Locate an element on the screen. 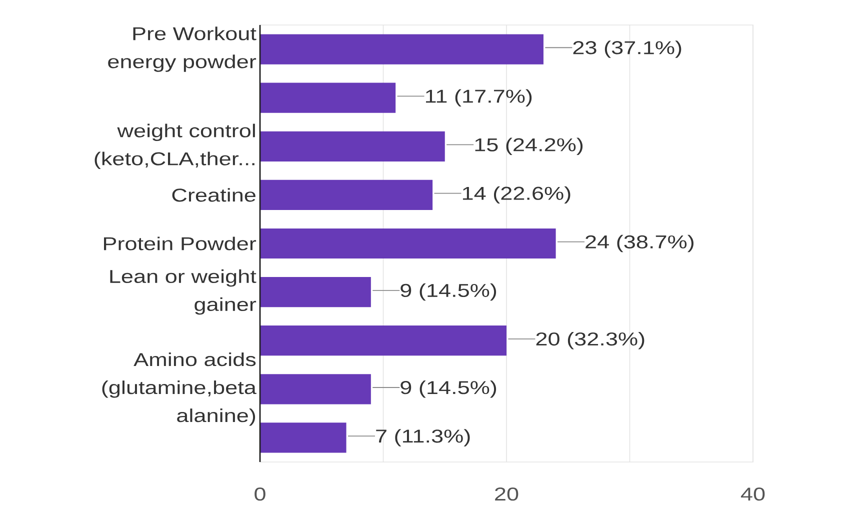 This screenshot has height=524, width=846. y-tick-label: Protein Powder is located at coordinates (180, 243).